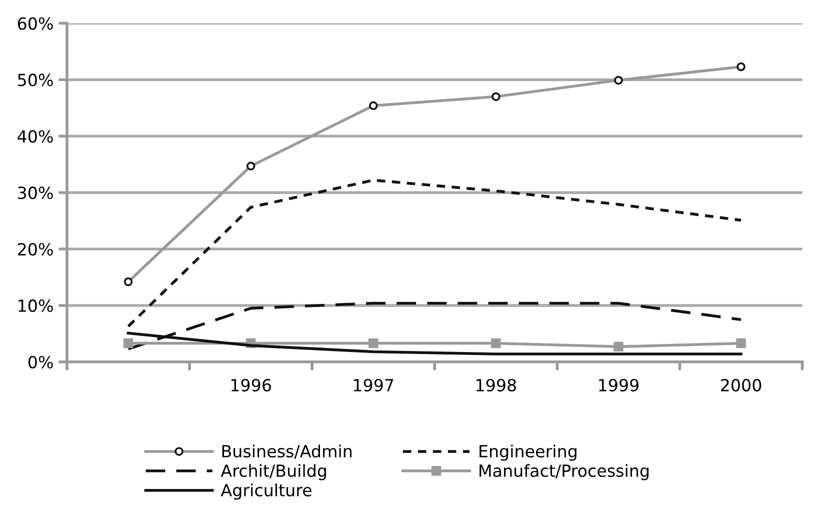 This screenshot has height=517, width=817. What do you see at coordinates (528, 452) in the screenshot?
I see `legend-label: Engineering` at bounding box center [528, 452].